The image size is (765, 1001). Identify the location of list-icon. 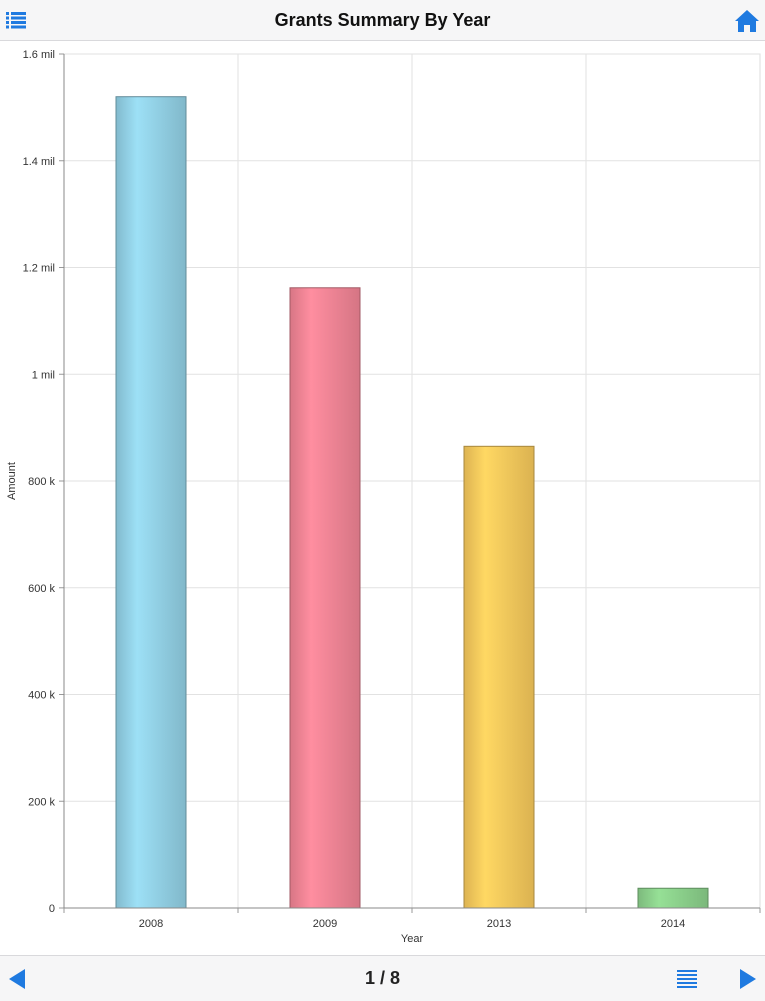
(16, 20).